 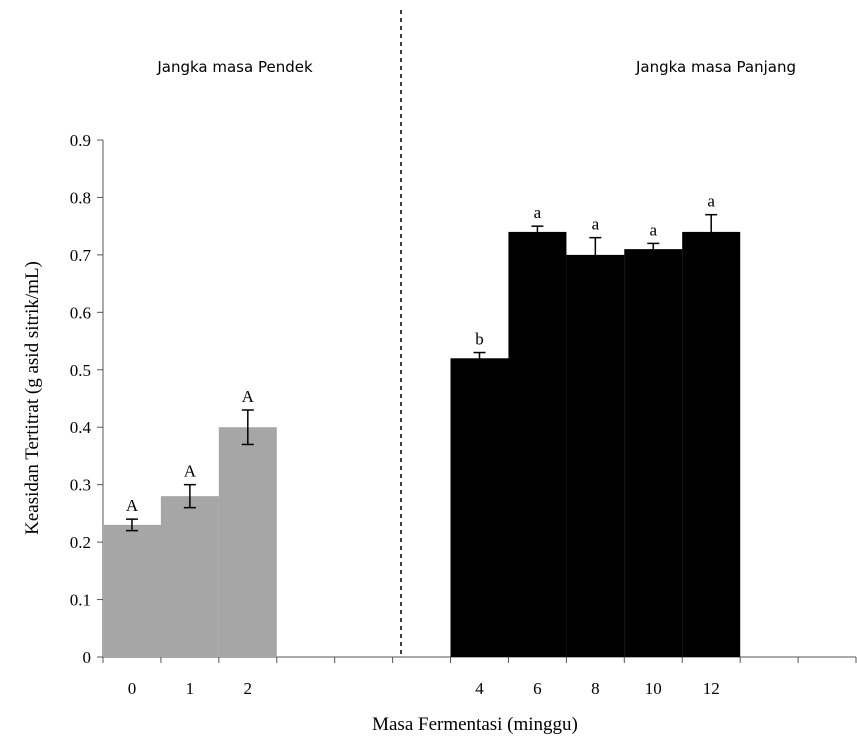 What do you see at coordinates (479, 677) in the screenshot?
I see `x-axis-ticks: 0 1 2 4 6 8 10 12` at bounding box center [479, 677].